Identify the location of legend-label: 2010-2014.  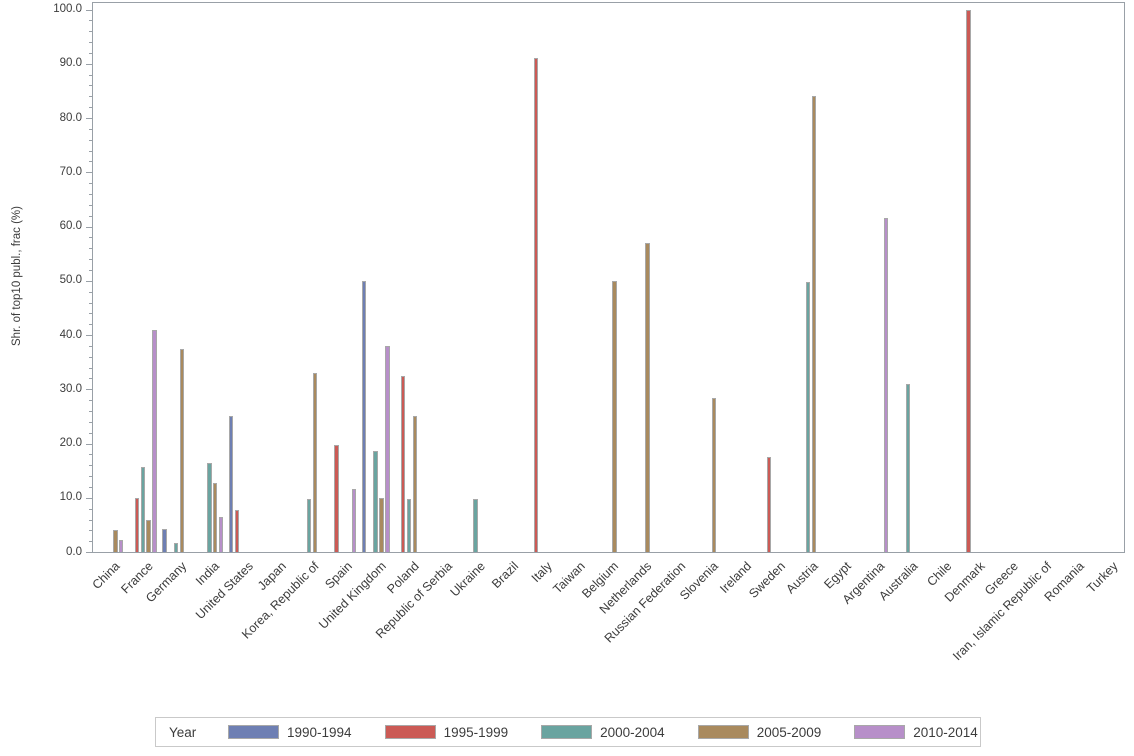
(945, 732).